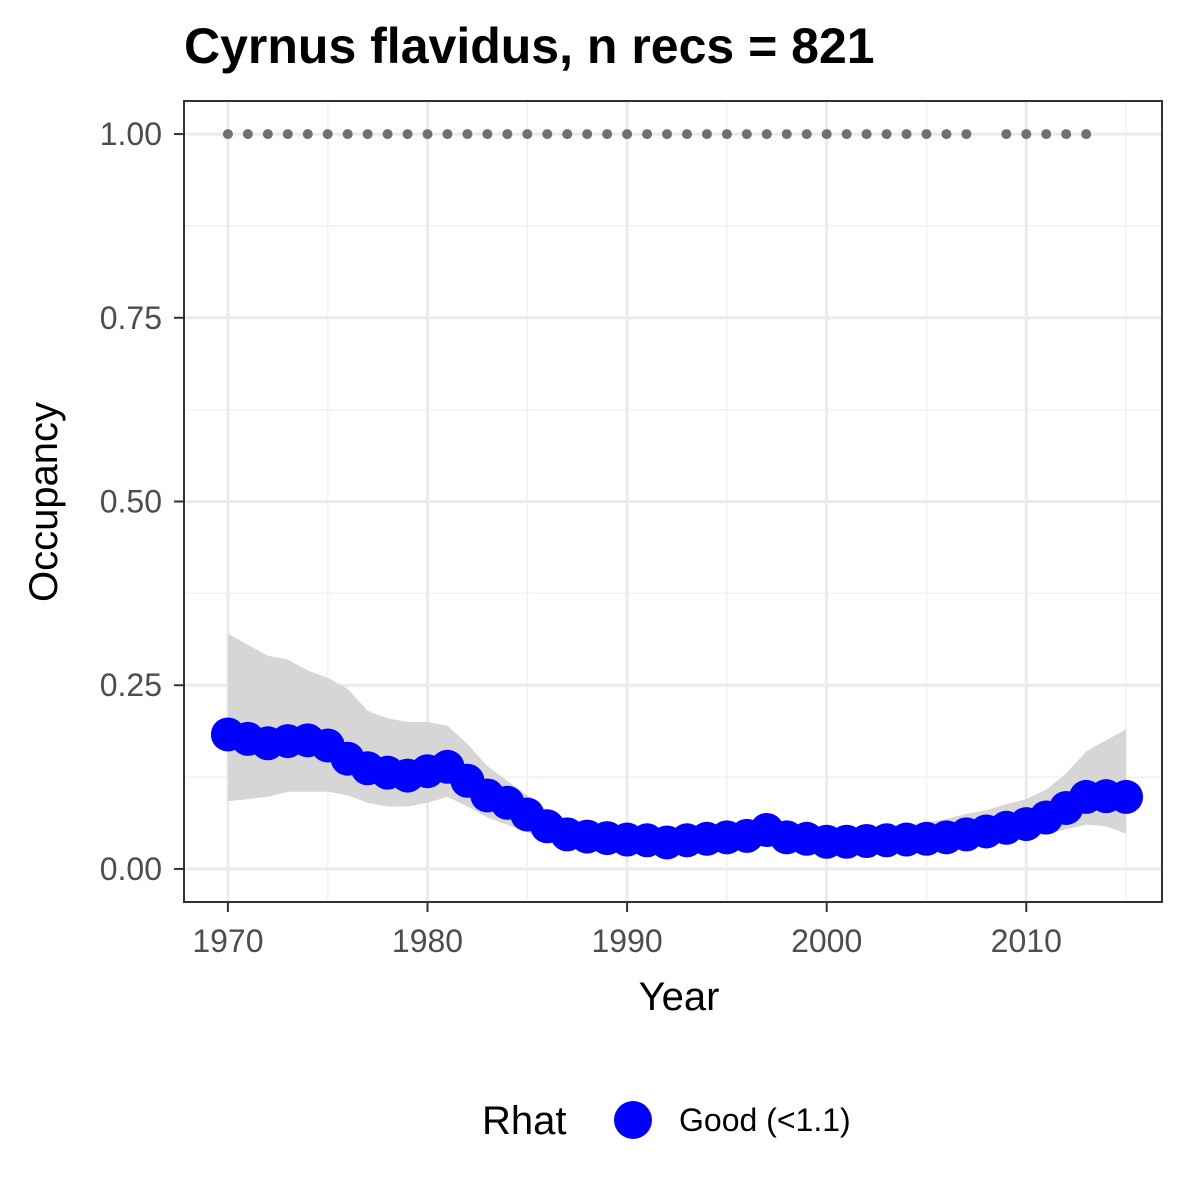 The height and width of the screenshot is (1200, 1200). What do you see at coordinates (44, 502) in the screenshot?
I see `y-axis-label: Occupancy` at bounding box center [44, 502].